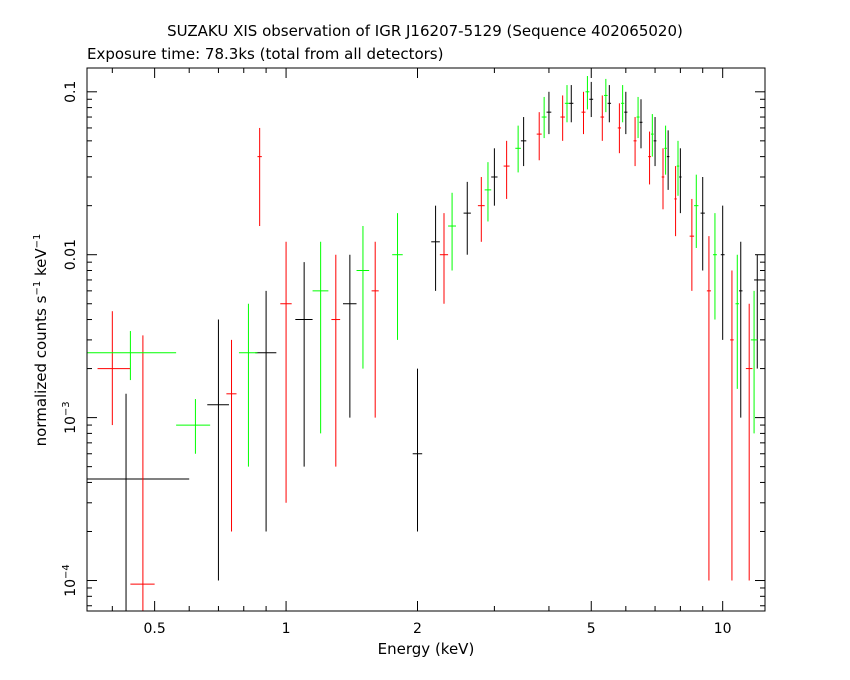  Describe the element at coordinates (723, 629) in the screenshot. I see `x-tick-label: 10` at that location.